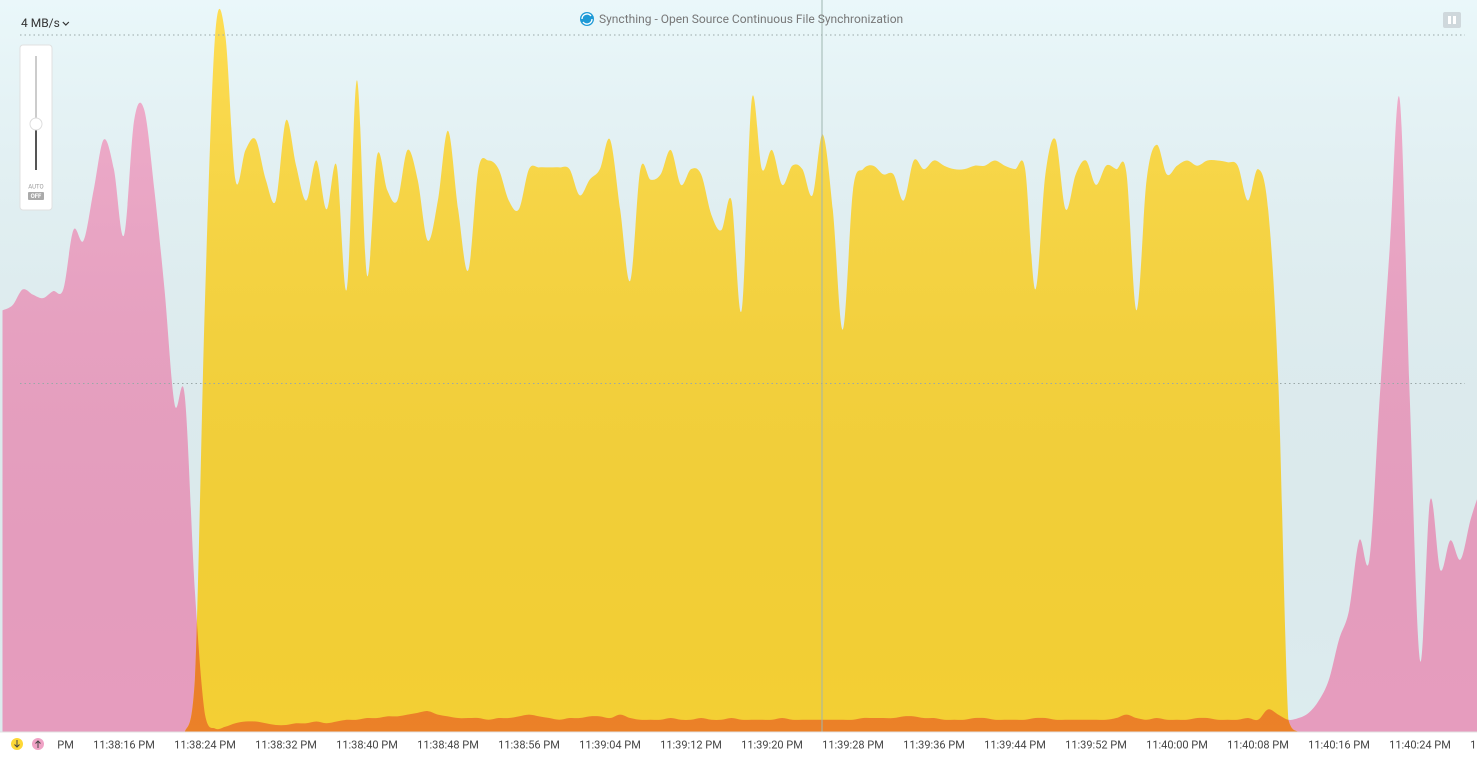 The image size is (1477, 759). I want to click on x-tick-label: 11:39:12 PM, so click(691, 744).